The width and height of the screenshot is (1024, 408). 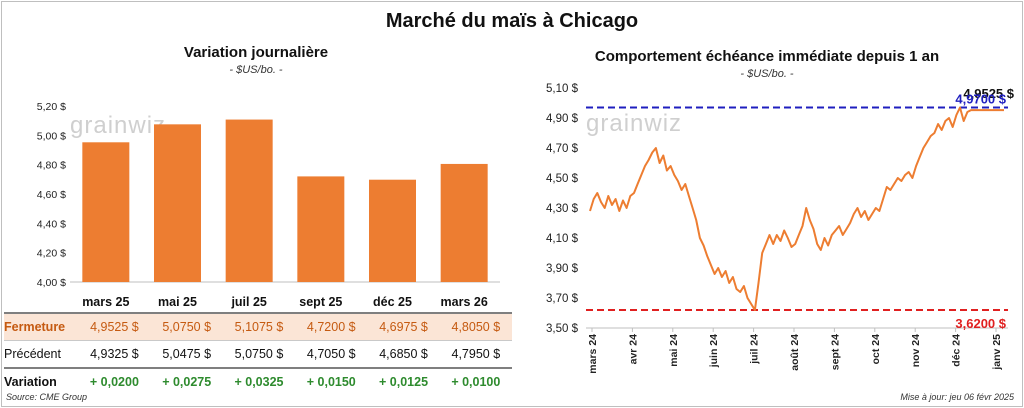 What do you see at coordinates (475, 326) in the screenshot?
I see `close-cell: 4,8050 $` at bounding box center [475, 326].